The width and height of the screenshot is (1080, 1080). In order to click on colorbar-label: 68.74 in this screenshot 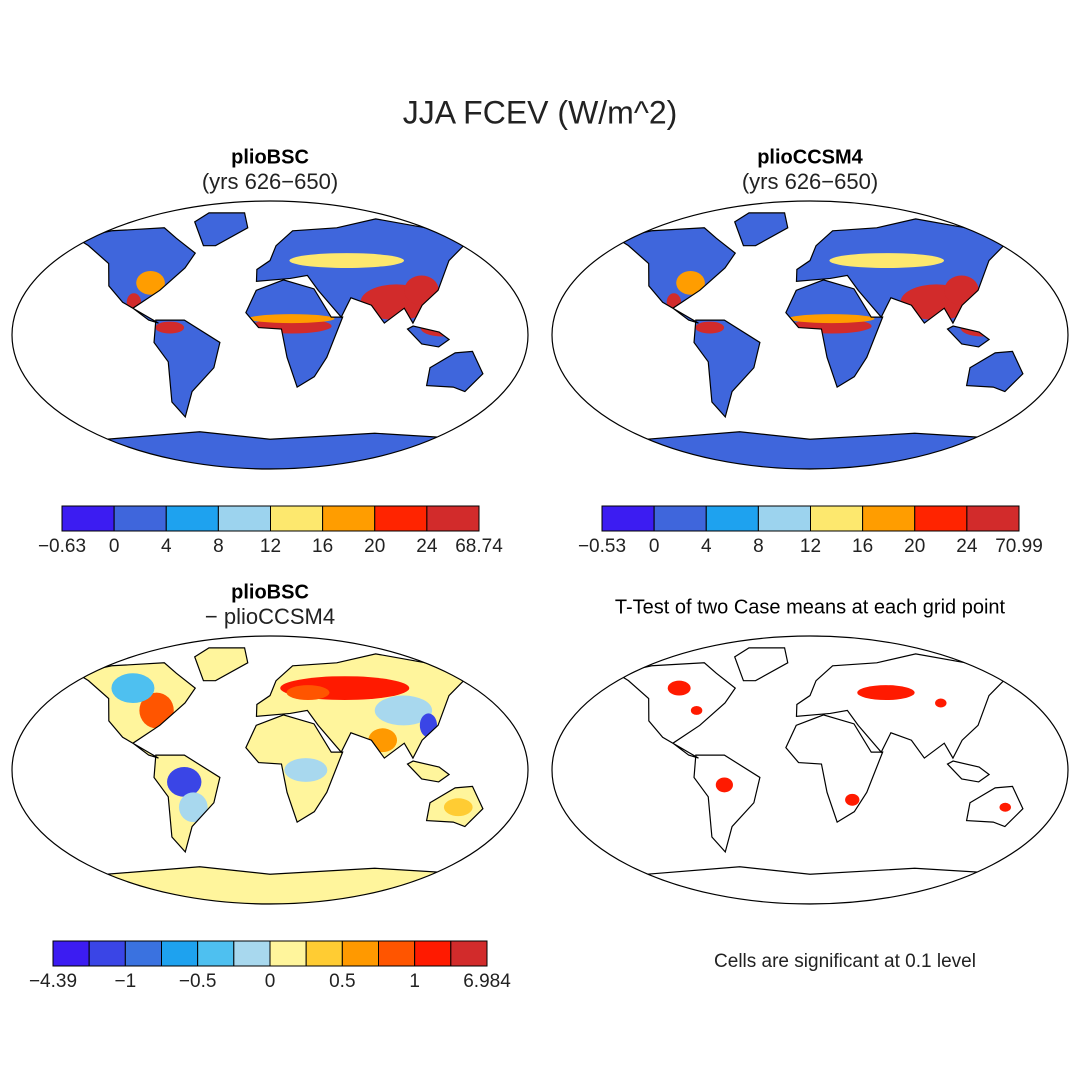, I will do `click(479, 546)`.